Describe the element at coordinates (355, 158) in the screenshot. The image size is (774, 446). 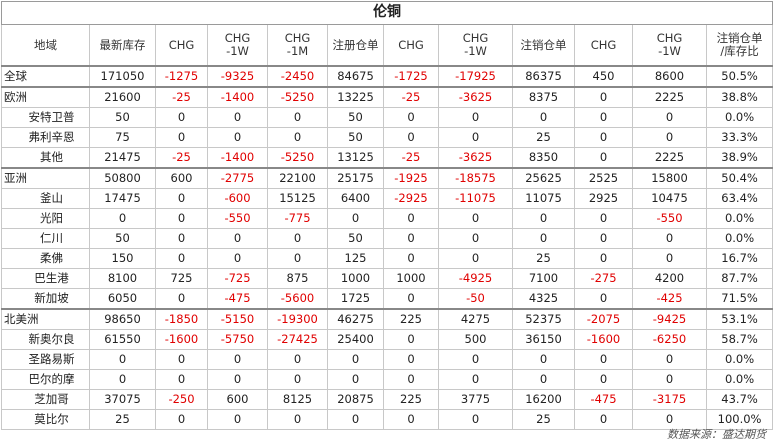
I see `value-cell: 13125` at that location.